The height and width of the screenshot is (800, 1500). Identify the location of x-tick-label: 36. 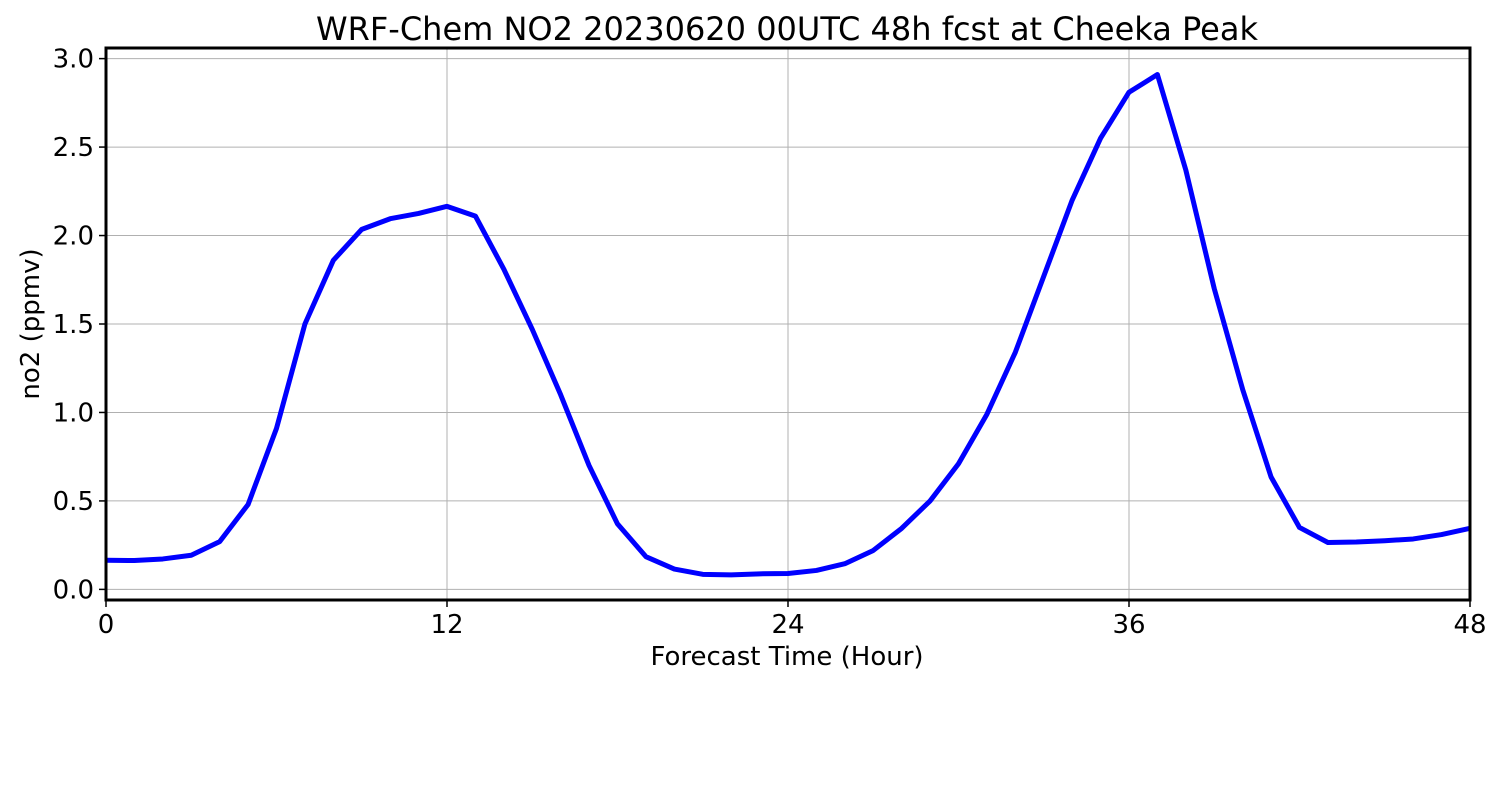
(1128, 625).